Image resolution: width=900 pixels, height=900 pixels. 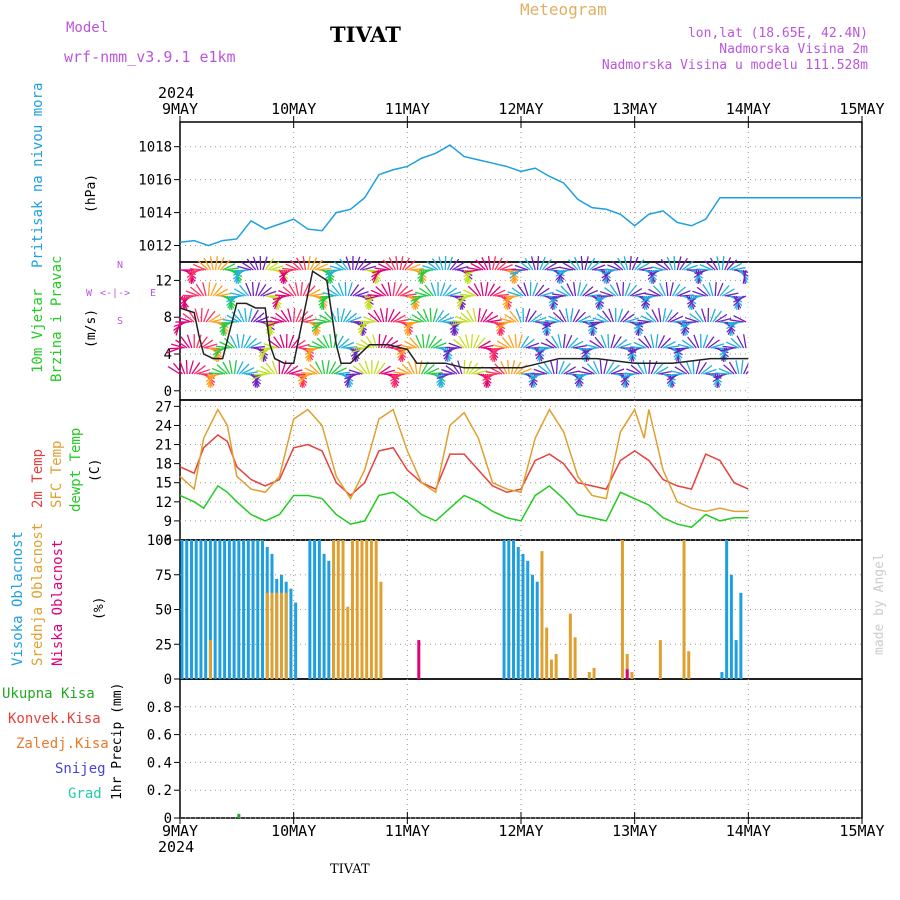 What do you see at coordinates (861, 109) in the screenshot?
I see `xtick-label-top: 15MAY` at bounding box center [861, 109].